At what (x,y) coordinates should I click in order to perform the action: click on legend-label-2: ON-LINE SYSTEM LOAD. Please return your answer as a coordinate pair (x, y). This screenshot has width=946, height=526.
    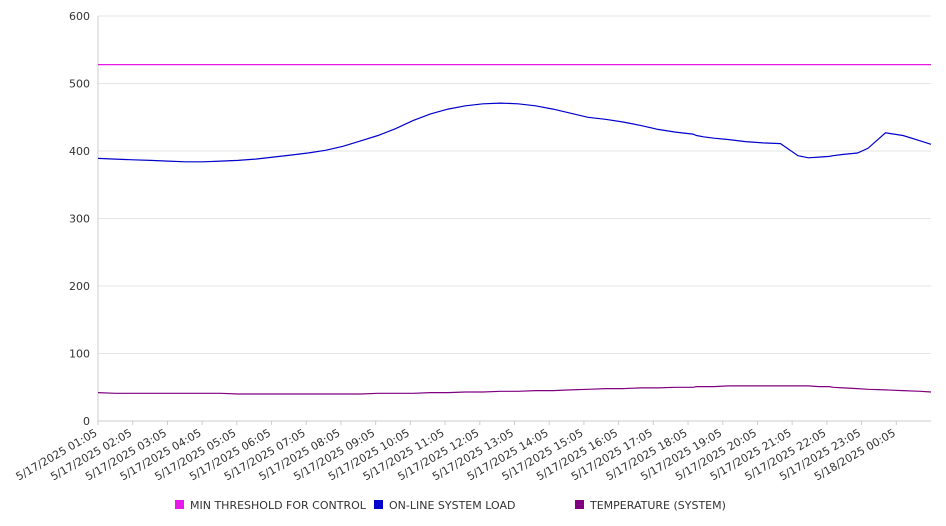
    Looking at the image, I should click on (452, 505).